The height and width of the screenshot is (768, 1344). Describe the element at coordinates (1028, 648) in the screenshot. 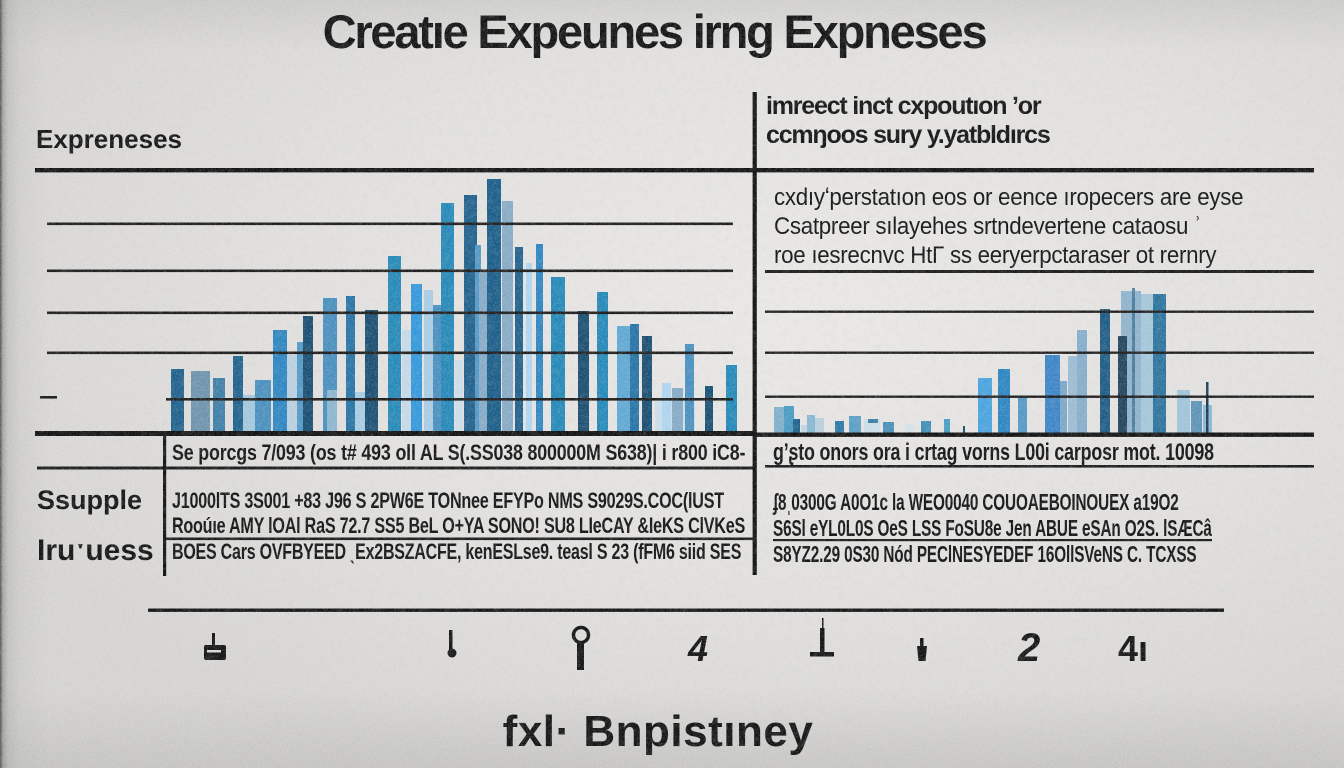

I see `svg-text: 2` at that location.